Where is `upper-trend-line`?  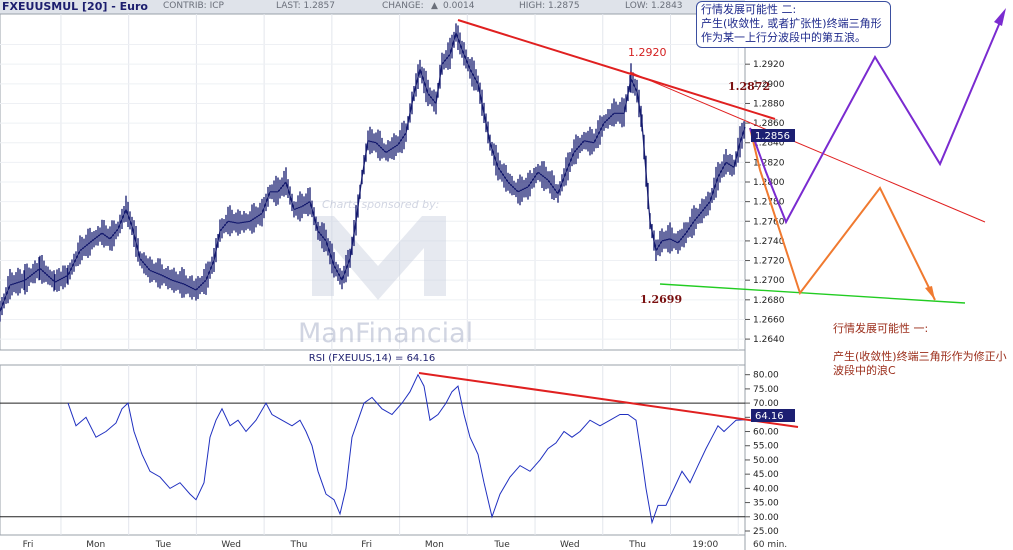
upper-trend-line is located at coordinates (616, 69).